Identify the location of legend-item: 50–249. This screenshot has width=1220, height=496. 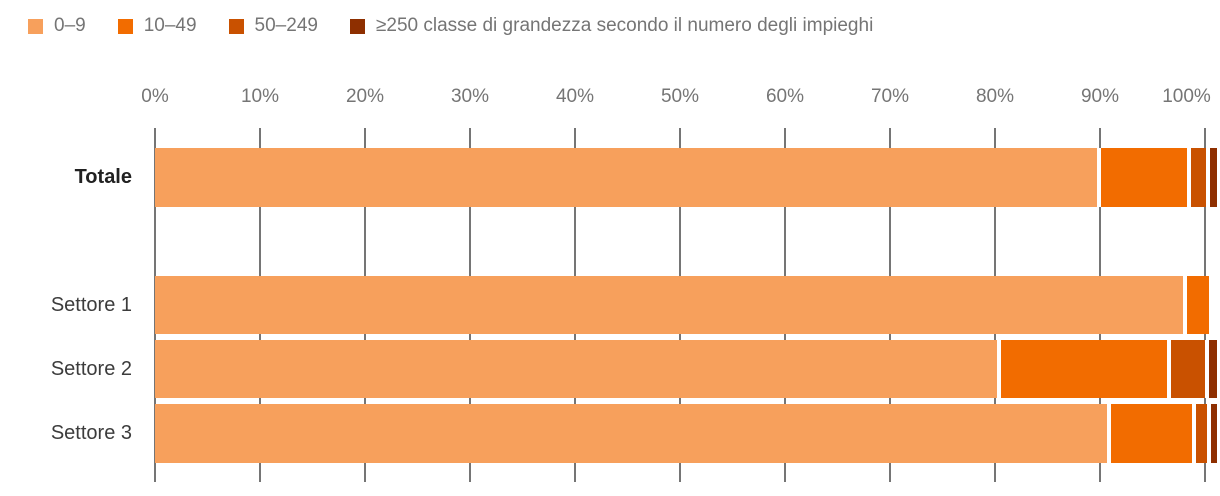
(273, 26).